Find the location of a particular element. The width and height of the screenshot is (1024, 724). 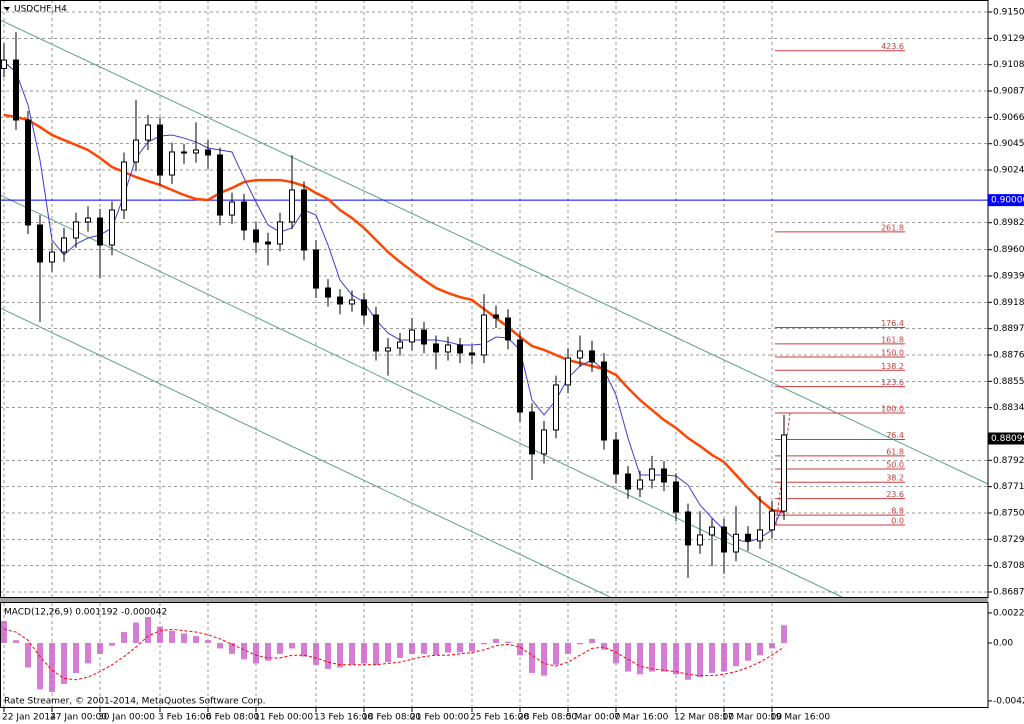

chart-title: USDCHF,H4 is located at coordinates (40, 10).